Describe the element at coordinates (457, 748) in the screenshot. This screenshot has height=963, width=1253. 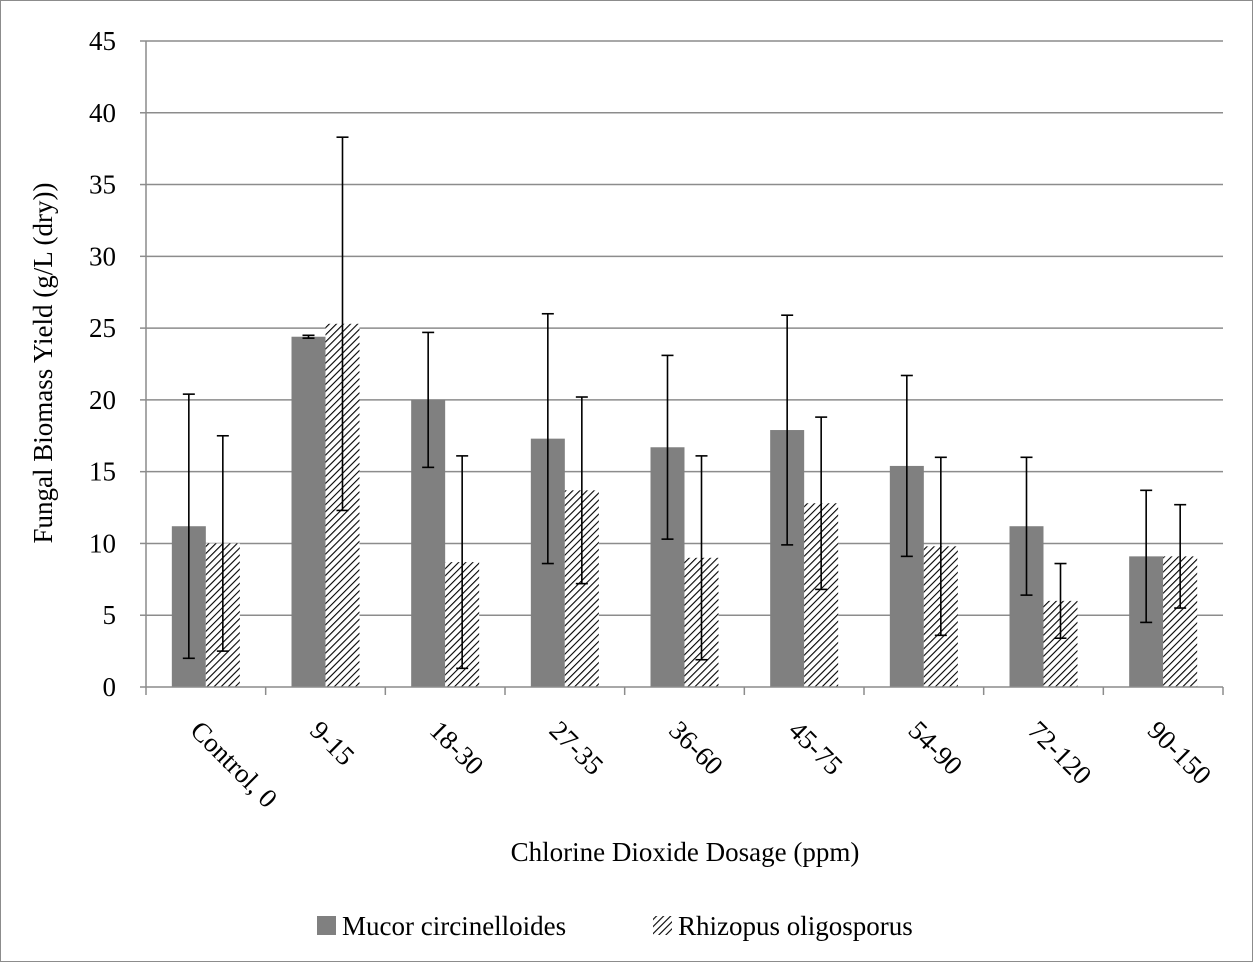
I see `x-tick-label: 18-30` at that location.